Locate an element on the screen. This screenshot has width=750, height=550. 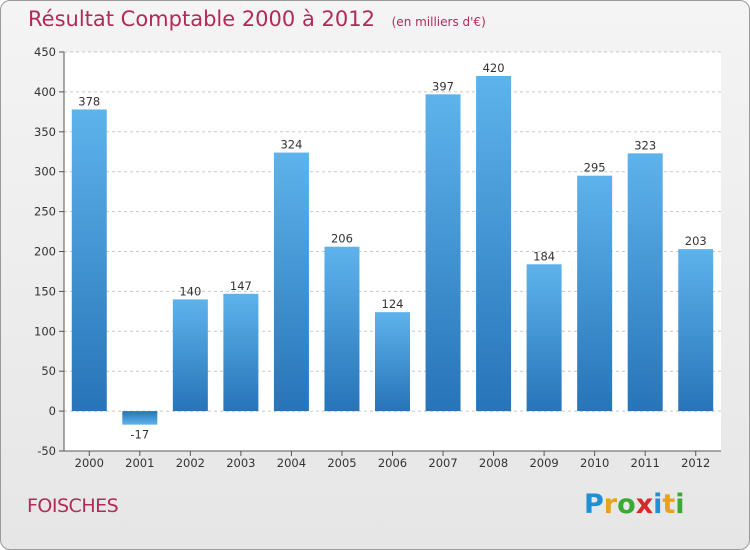
bar-2000 is located at coordinates (89, 260).